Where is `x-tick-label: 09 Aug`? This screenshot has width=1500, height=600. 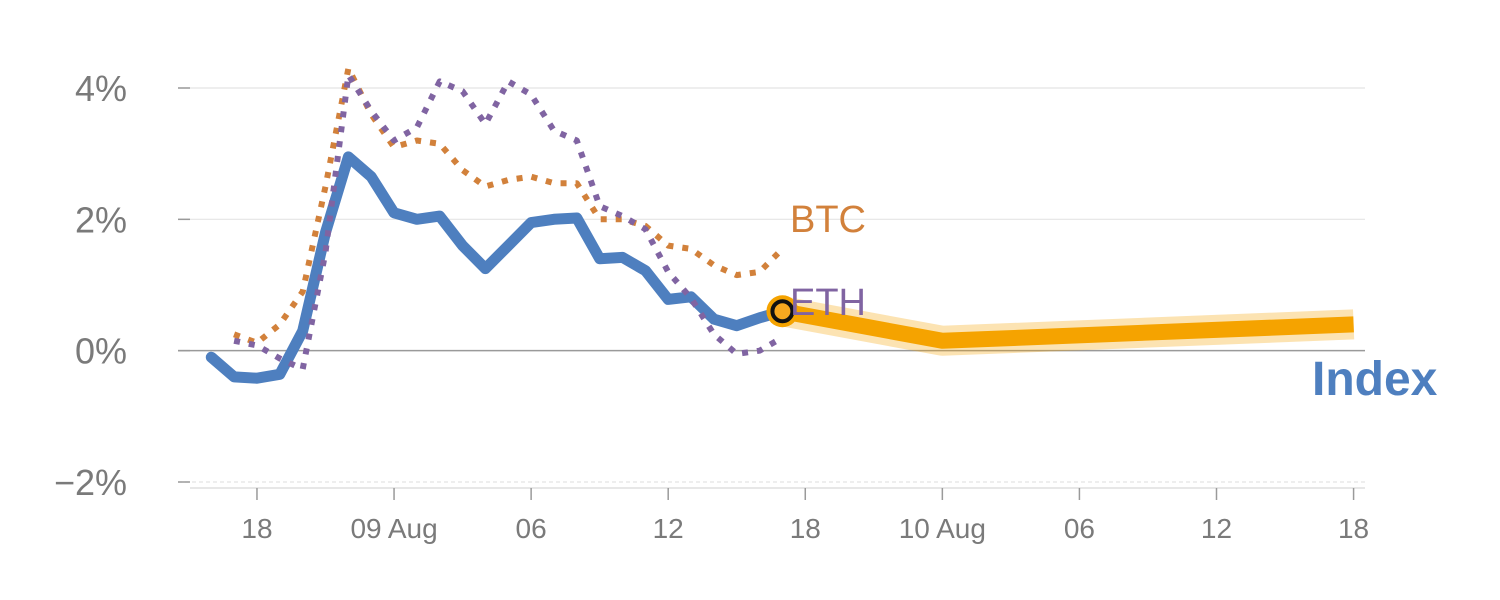
x-tick-label: 09 Aug is located at coordinates (393, 528).